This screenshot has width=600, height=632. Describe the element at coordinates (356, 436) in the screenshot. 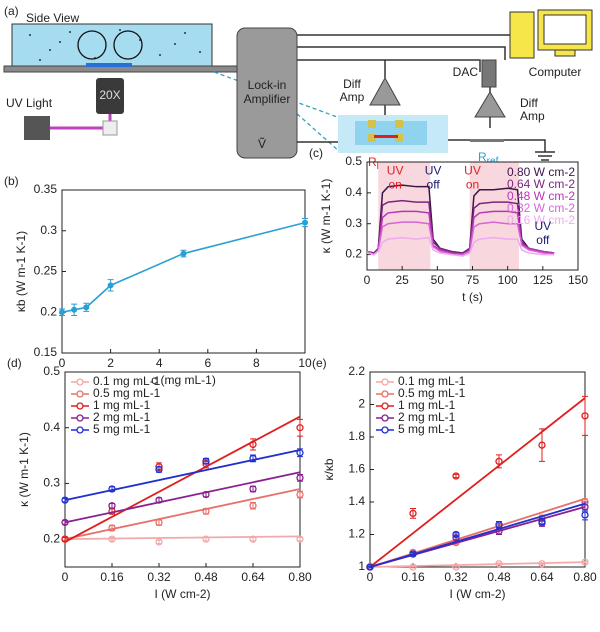

I see `y-tick-label: 1.8` at that location.